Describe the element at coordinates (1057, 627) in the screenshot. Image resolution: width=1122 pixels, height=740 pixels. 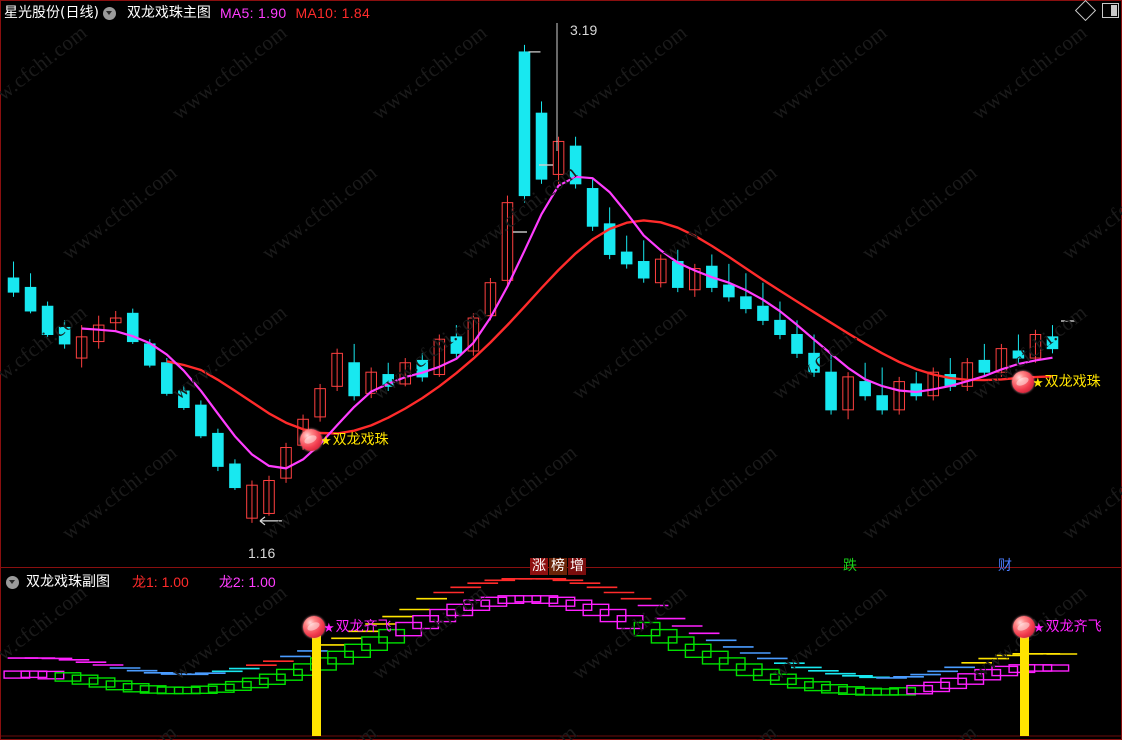
I see `sub-signal-right: ★ 双龙齐飞` at that location.